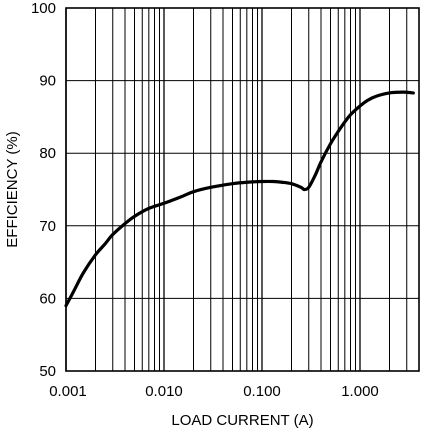  I want to click on y-tick-label: 70, so click(47, 226).